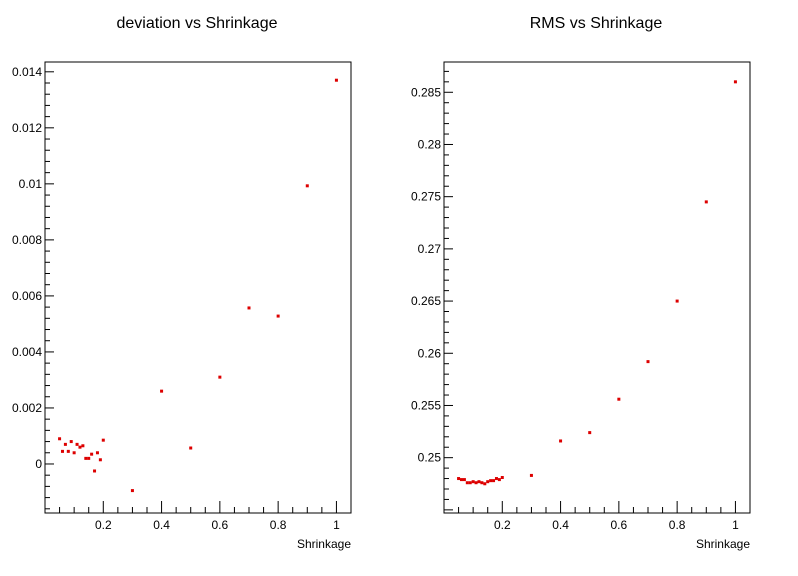 Image resolution: width=798 pixels, height=576 pixels. What do you see at coordinates (197, 23) in the screenshot?
I see `chart-title: deviation vs Shrinkage` at bounding box center [197, 23].